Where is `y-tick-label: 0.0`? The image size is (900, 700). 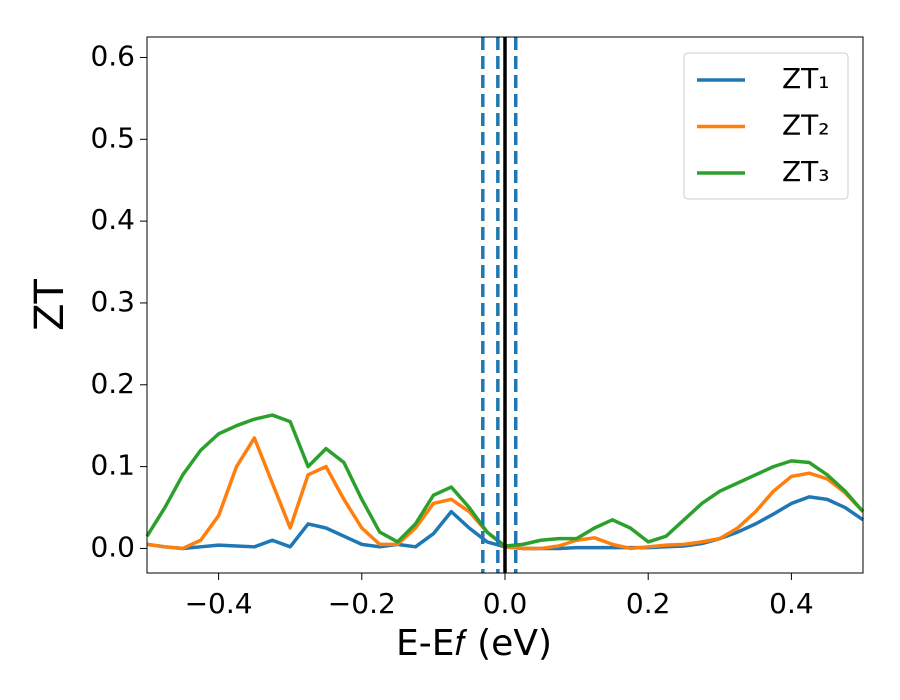
y-tick-label: 0.0 is located at coordinates (112, 546).